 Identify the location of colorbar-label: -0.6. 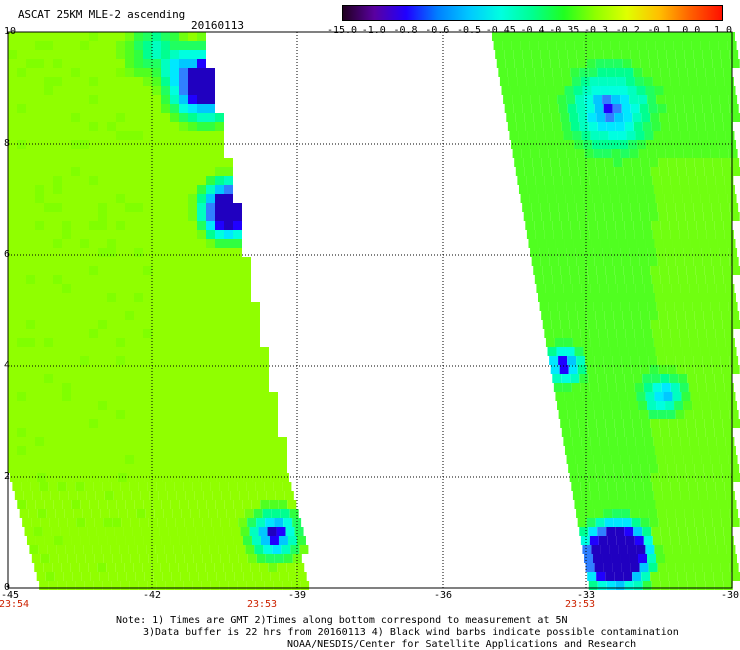
(437, 30).